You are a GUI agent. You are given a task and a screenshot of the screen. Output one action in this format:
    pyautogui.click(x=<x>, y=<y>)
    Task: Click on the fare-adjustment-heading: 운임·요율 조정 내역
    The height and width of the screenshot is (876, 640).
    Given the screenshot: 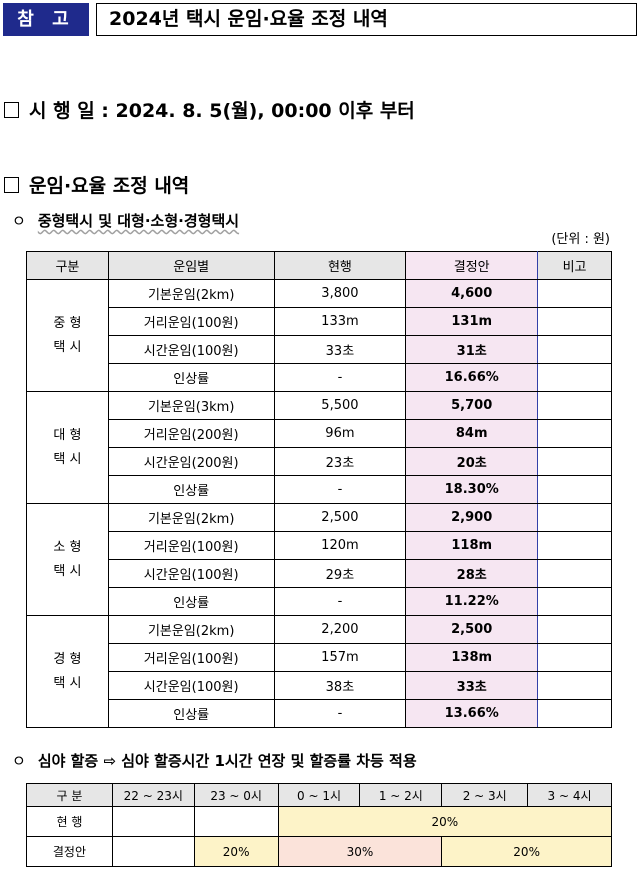 What is the action you would take?
    pyautogui.click(x=109, y=186)
    